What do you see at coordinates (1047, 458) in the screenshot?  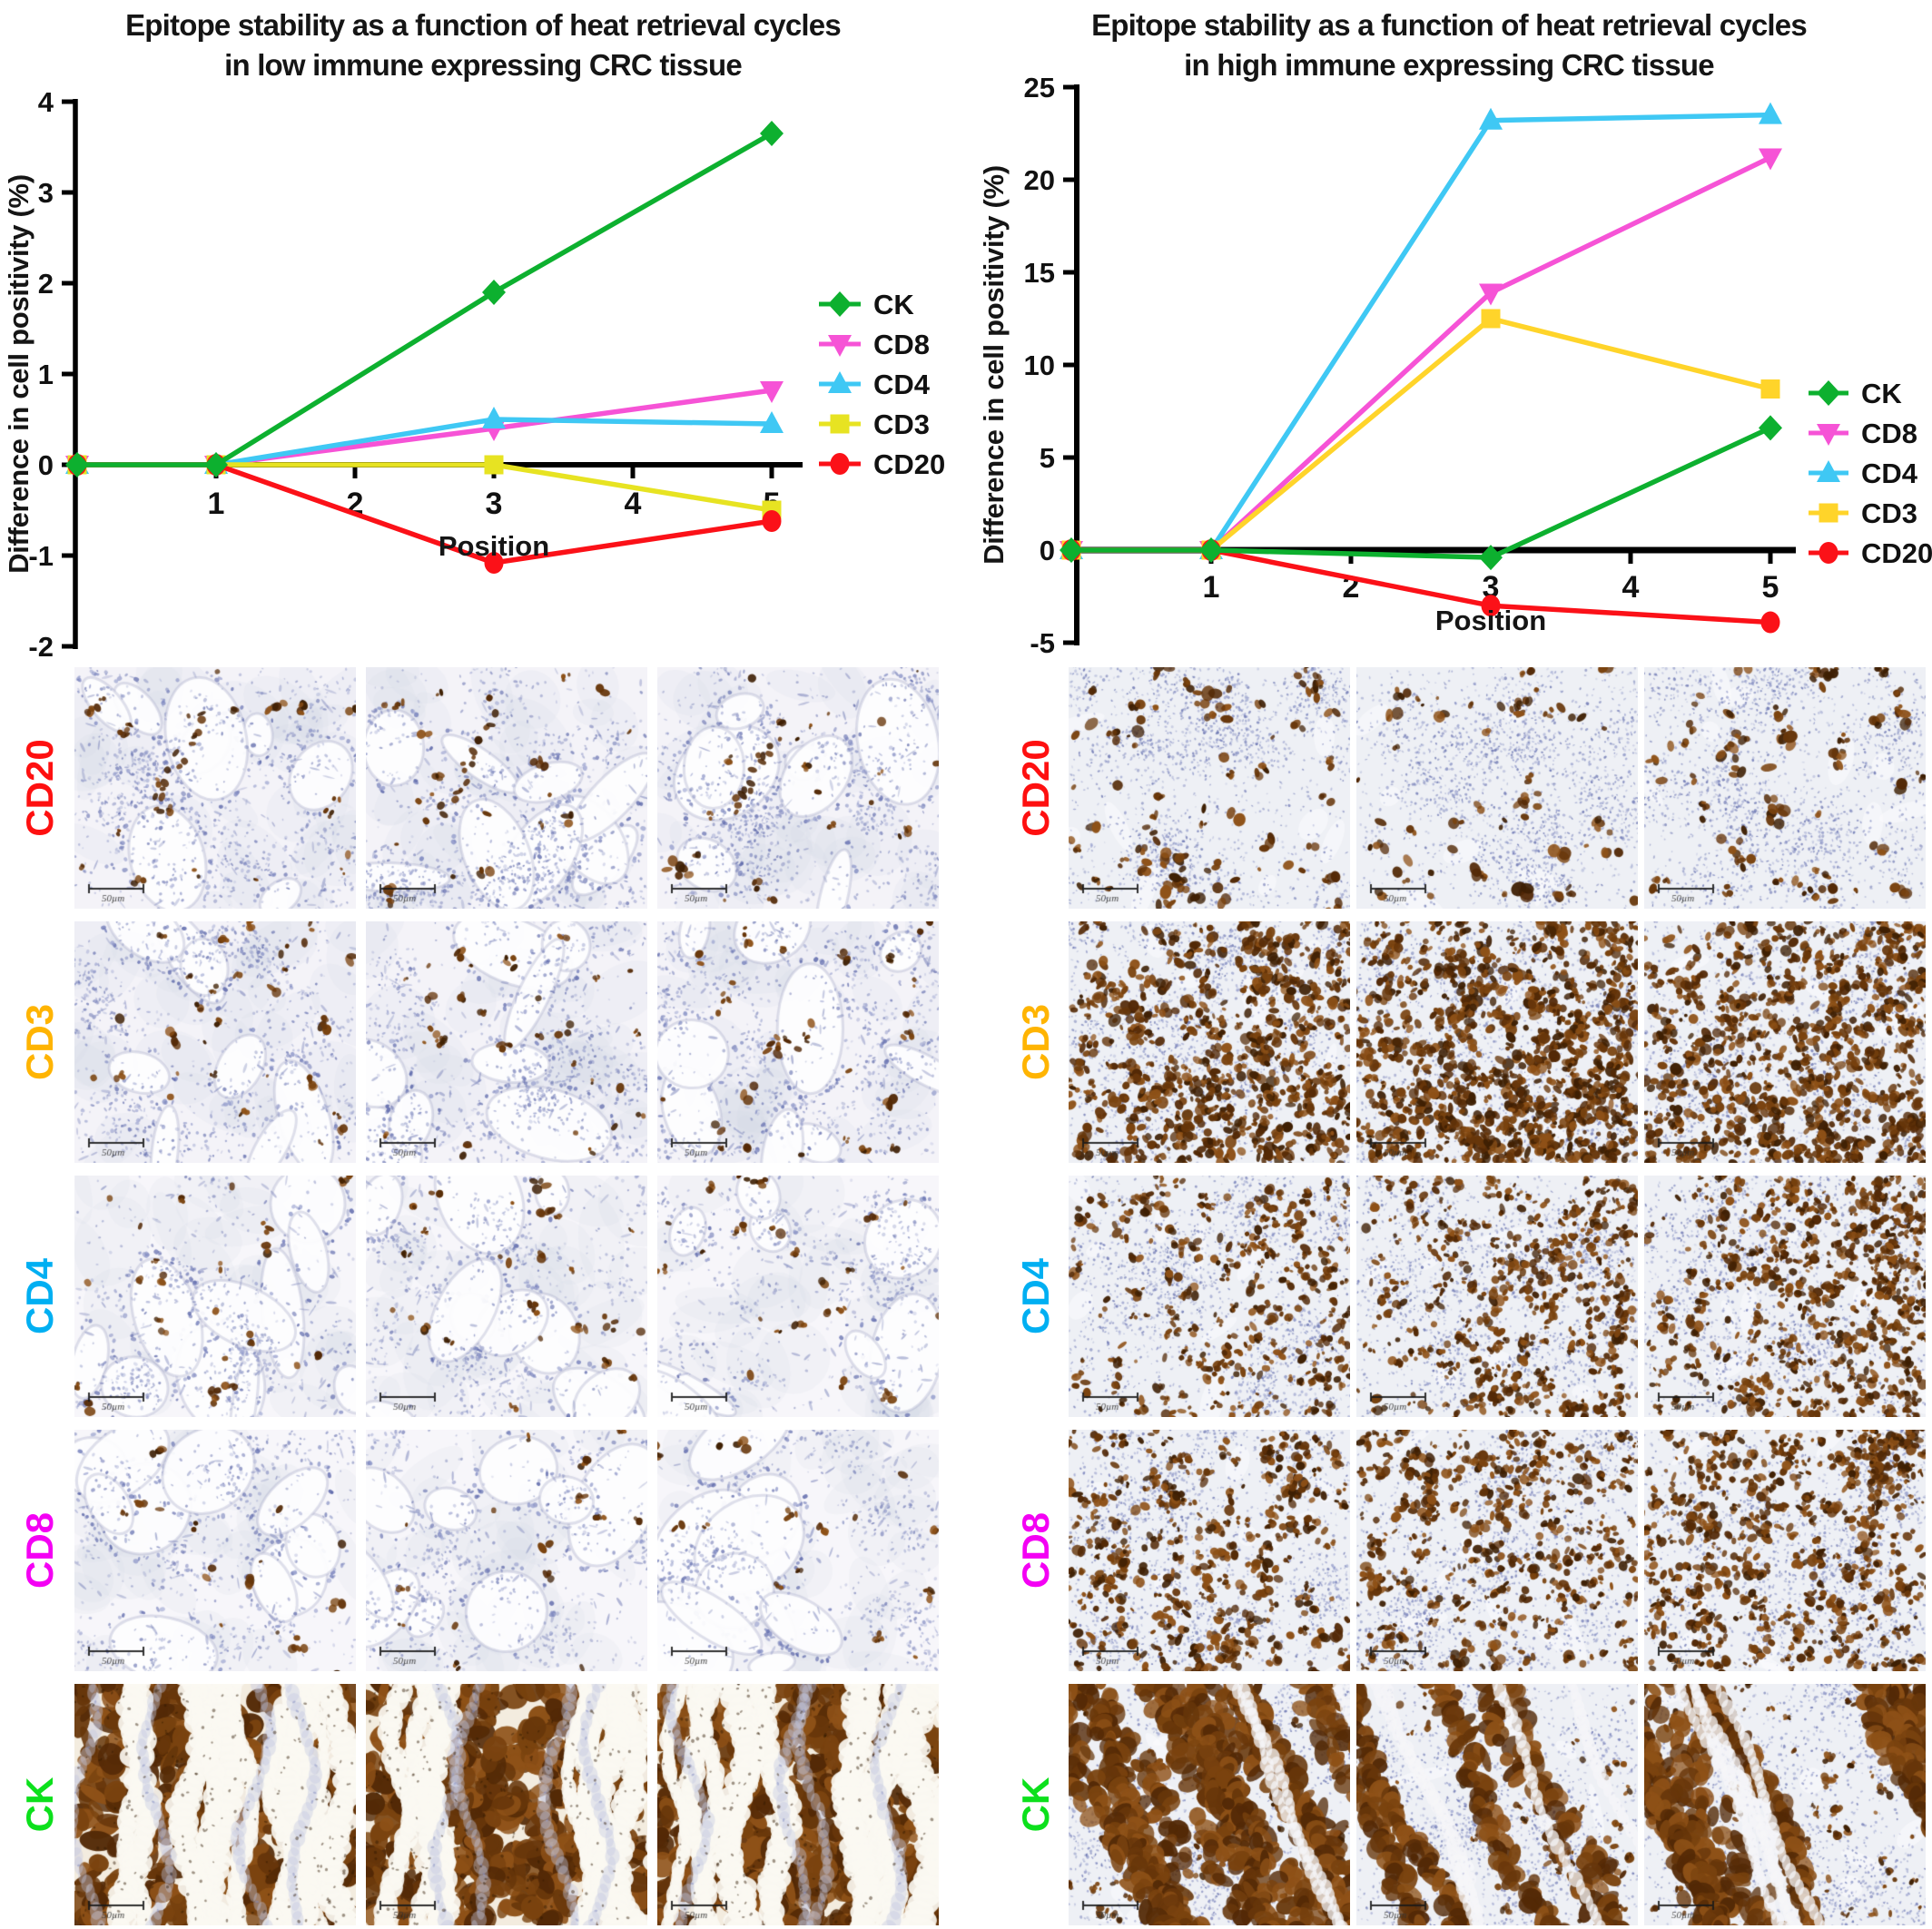 I see `y-tick-label: 5` at bounding box center [1047, 458].